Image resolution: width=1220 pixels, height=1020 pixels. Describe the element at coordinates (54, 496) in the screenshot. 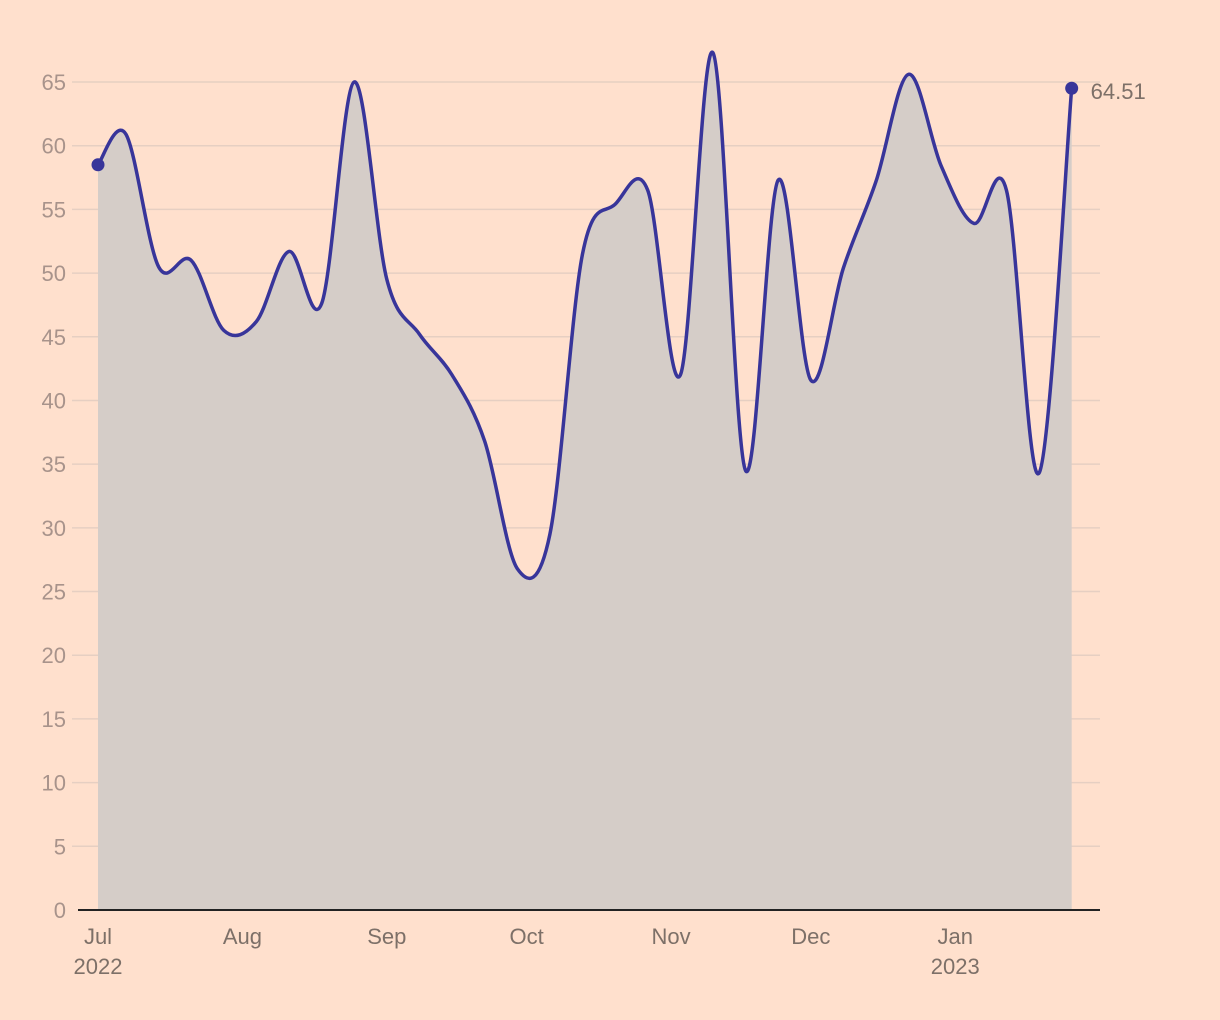

I see `y-axis-ticks: 0 5 10 15 20 25 30 35 40 45 50 55 60 65` at that location.